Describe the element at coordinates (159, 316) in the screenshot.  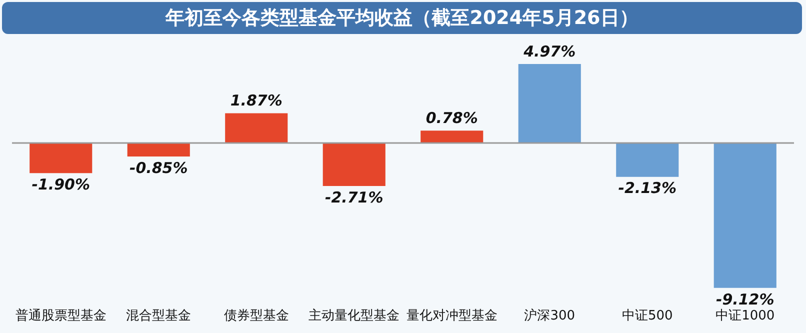
I see `x-tick-label: 混合型基金` at that location.